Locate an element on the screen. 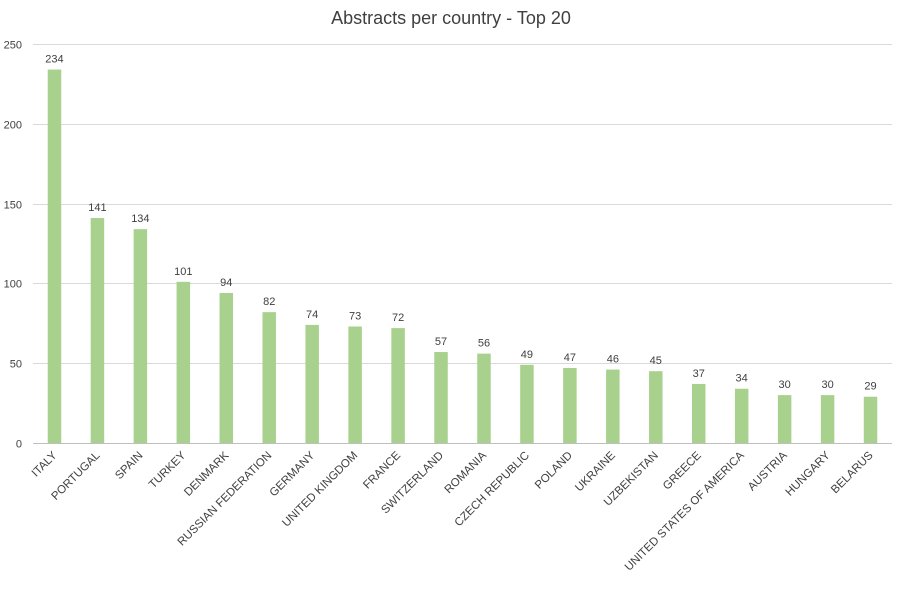 This screenshot has width=900, height=593. x-tick-label: HUNGARY is located at coordinates (808, 473).